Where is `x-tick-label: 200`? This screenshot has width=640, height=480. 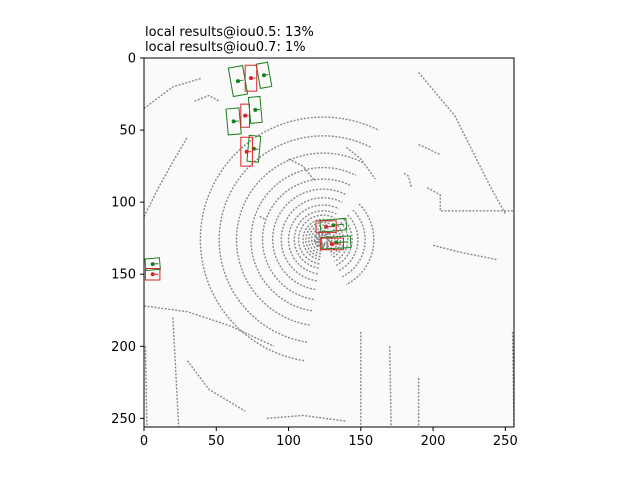 x-tick-label: 200 is located at coordinates (433, 441).